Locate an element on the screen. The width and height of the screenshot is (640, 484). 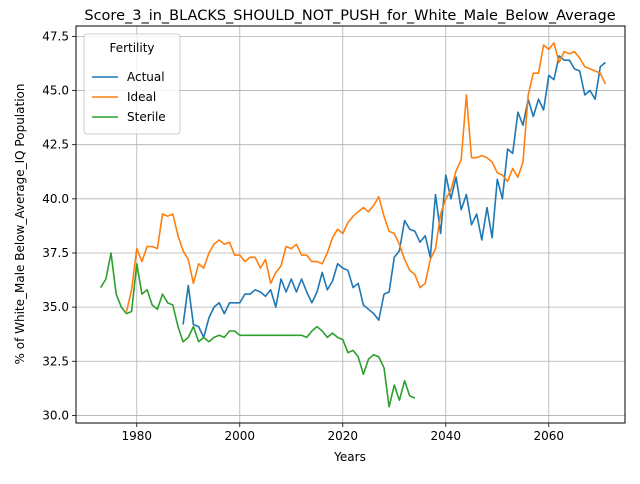
legend-box is located at coordinates (132, 84).